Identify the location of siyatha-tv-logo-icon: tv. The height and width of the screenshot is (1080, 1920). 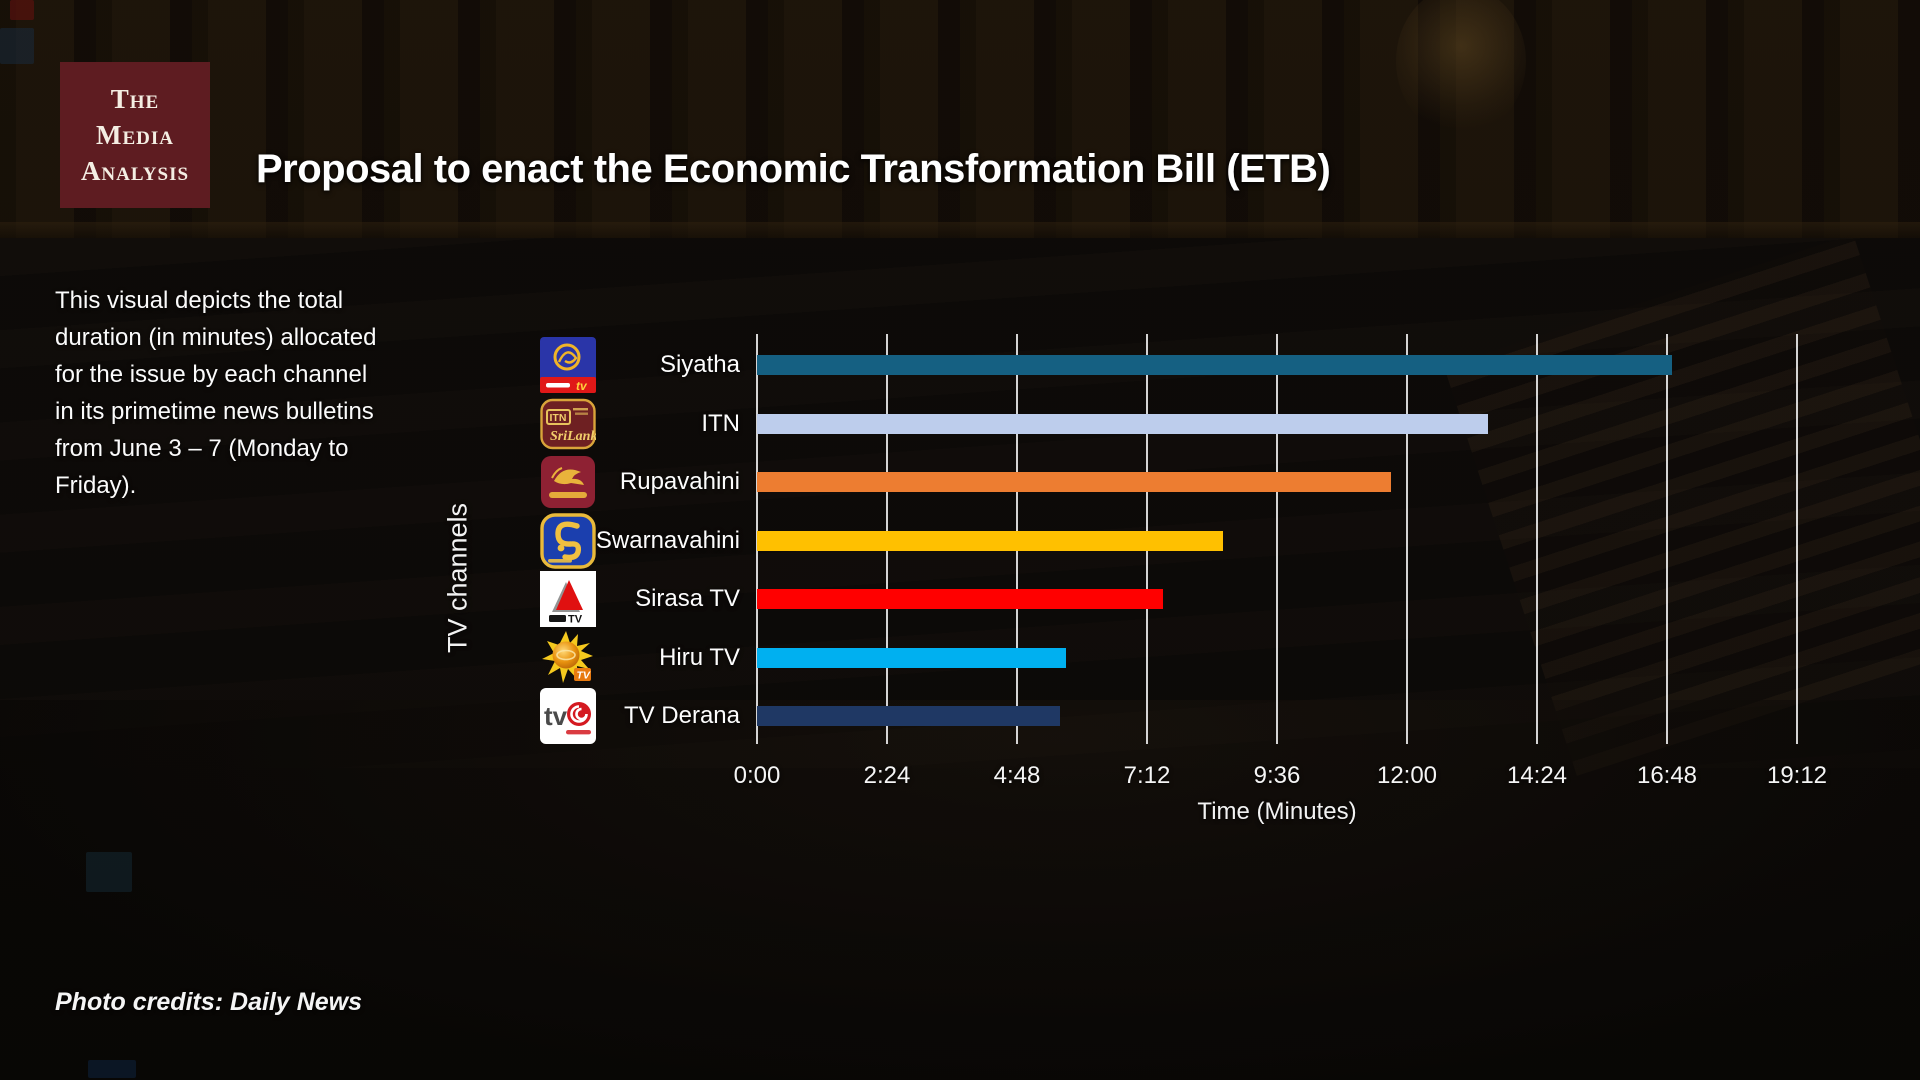
(568, 365).